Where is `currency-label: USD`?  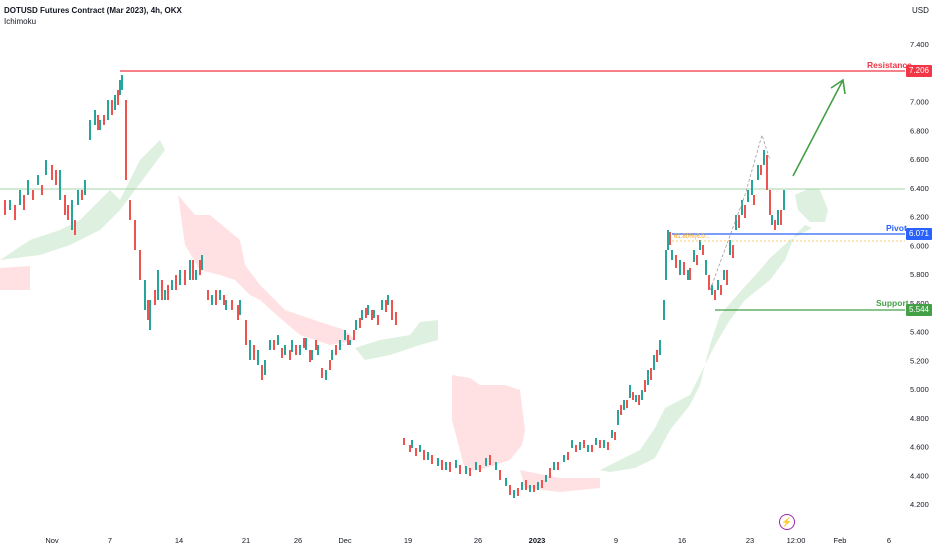 currency-label: USD is located at coordinates (920, 10).